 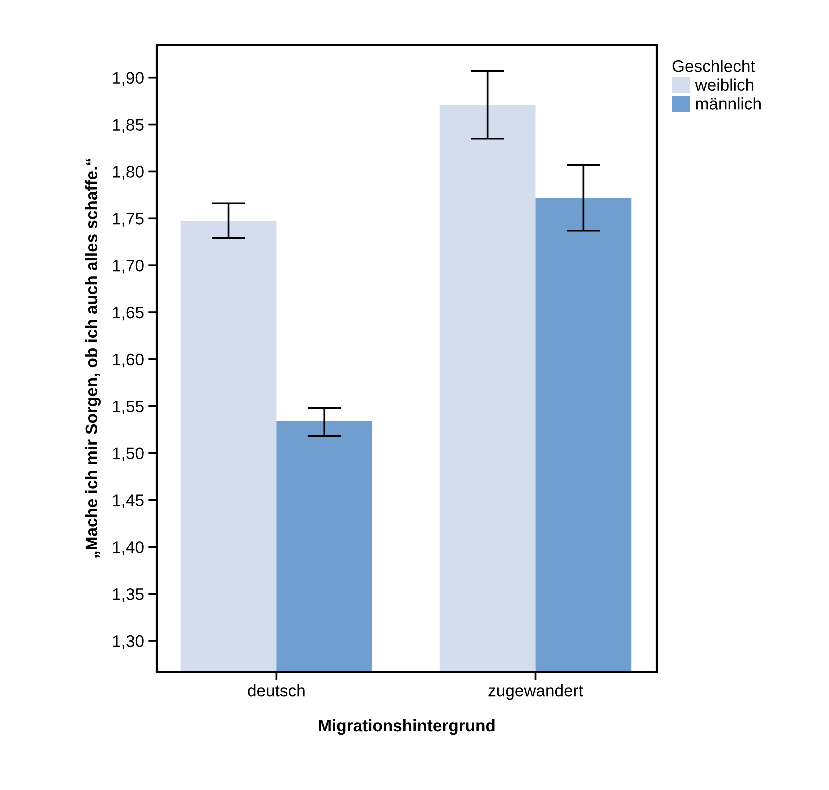 What do you see at coordinates (724, 85) in the screenshot?
I see `legend-label: weiblich` at bounding box center [724, 85].